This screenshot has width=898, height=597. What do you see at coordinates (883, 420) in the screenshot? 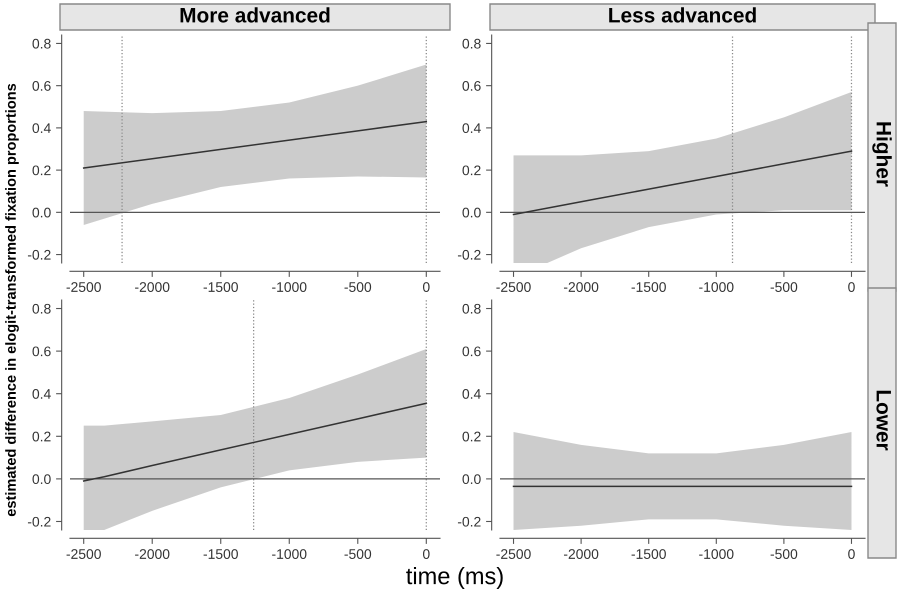
I see `y2-axis-title: Lower` at bounding box center [883, 420].